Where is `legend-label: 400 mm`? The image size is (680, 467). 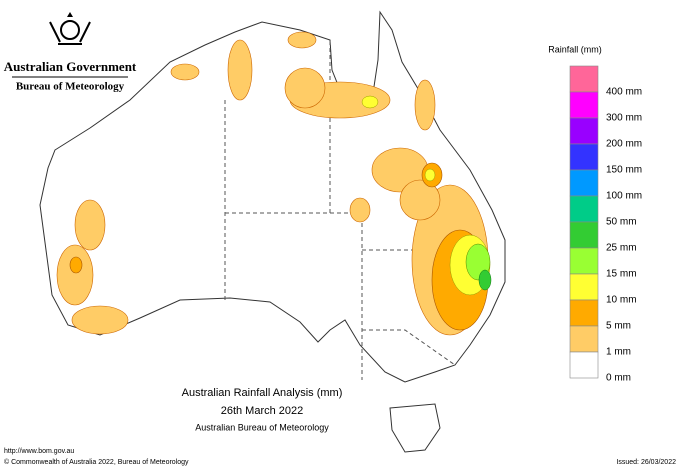
legend-label: 400 mm is located at coordinates (624, 92).